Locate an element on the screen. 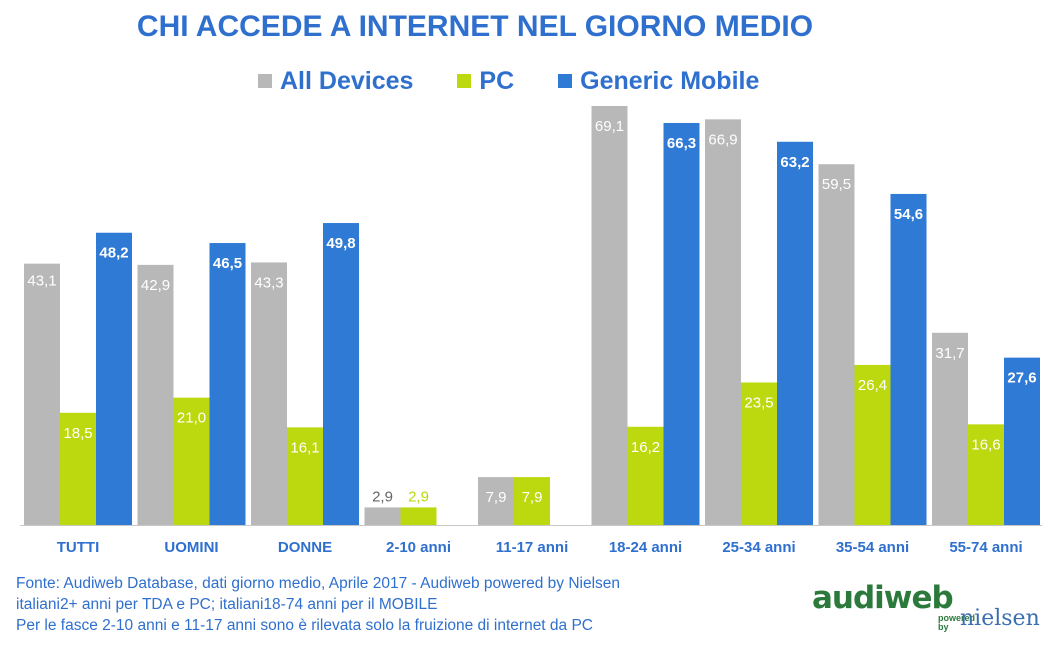 This screenshot has width=1056, height=646. data-label: 21,0 is located at coordinates (191, 418).